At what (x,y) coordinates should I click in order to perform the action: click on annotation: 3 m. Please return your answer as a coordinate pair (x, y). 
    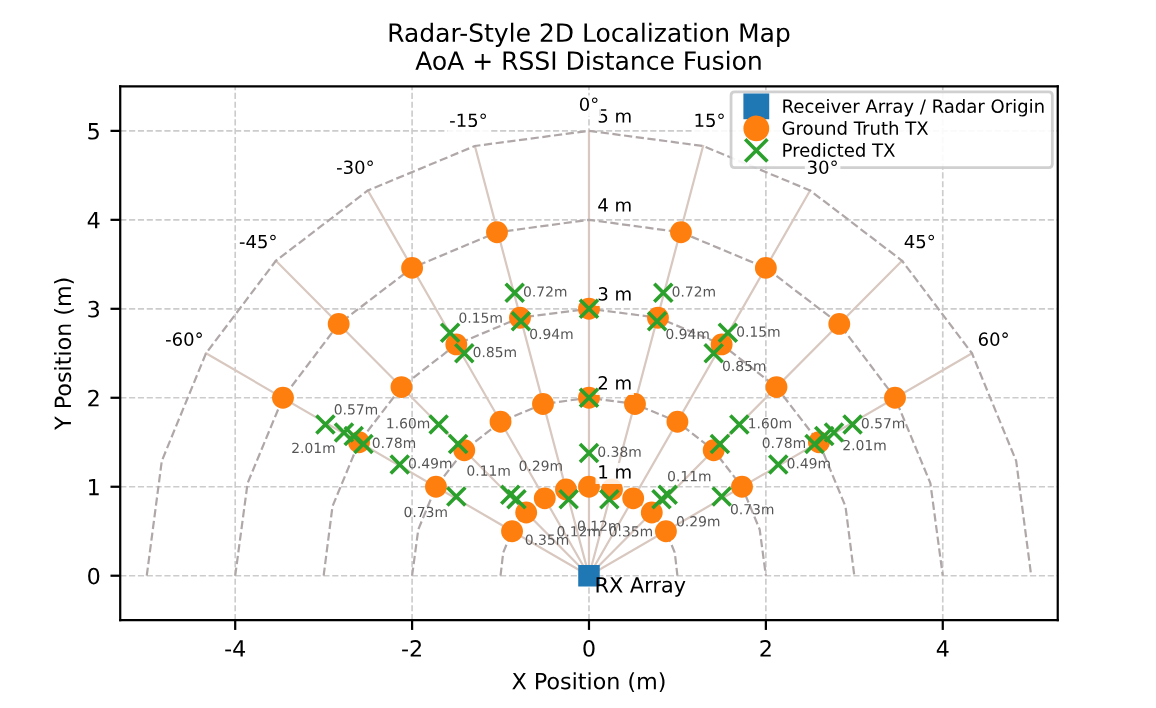
    Looking at the image, I should click on (614, 294).